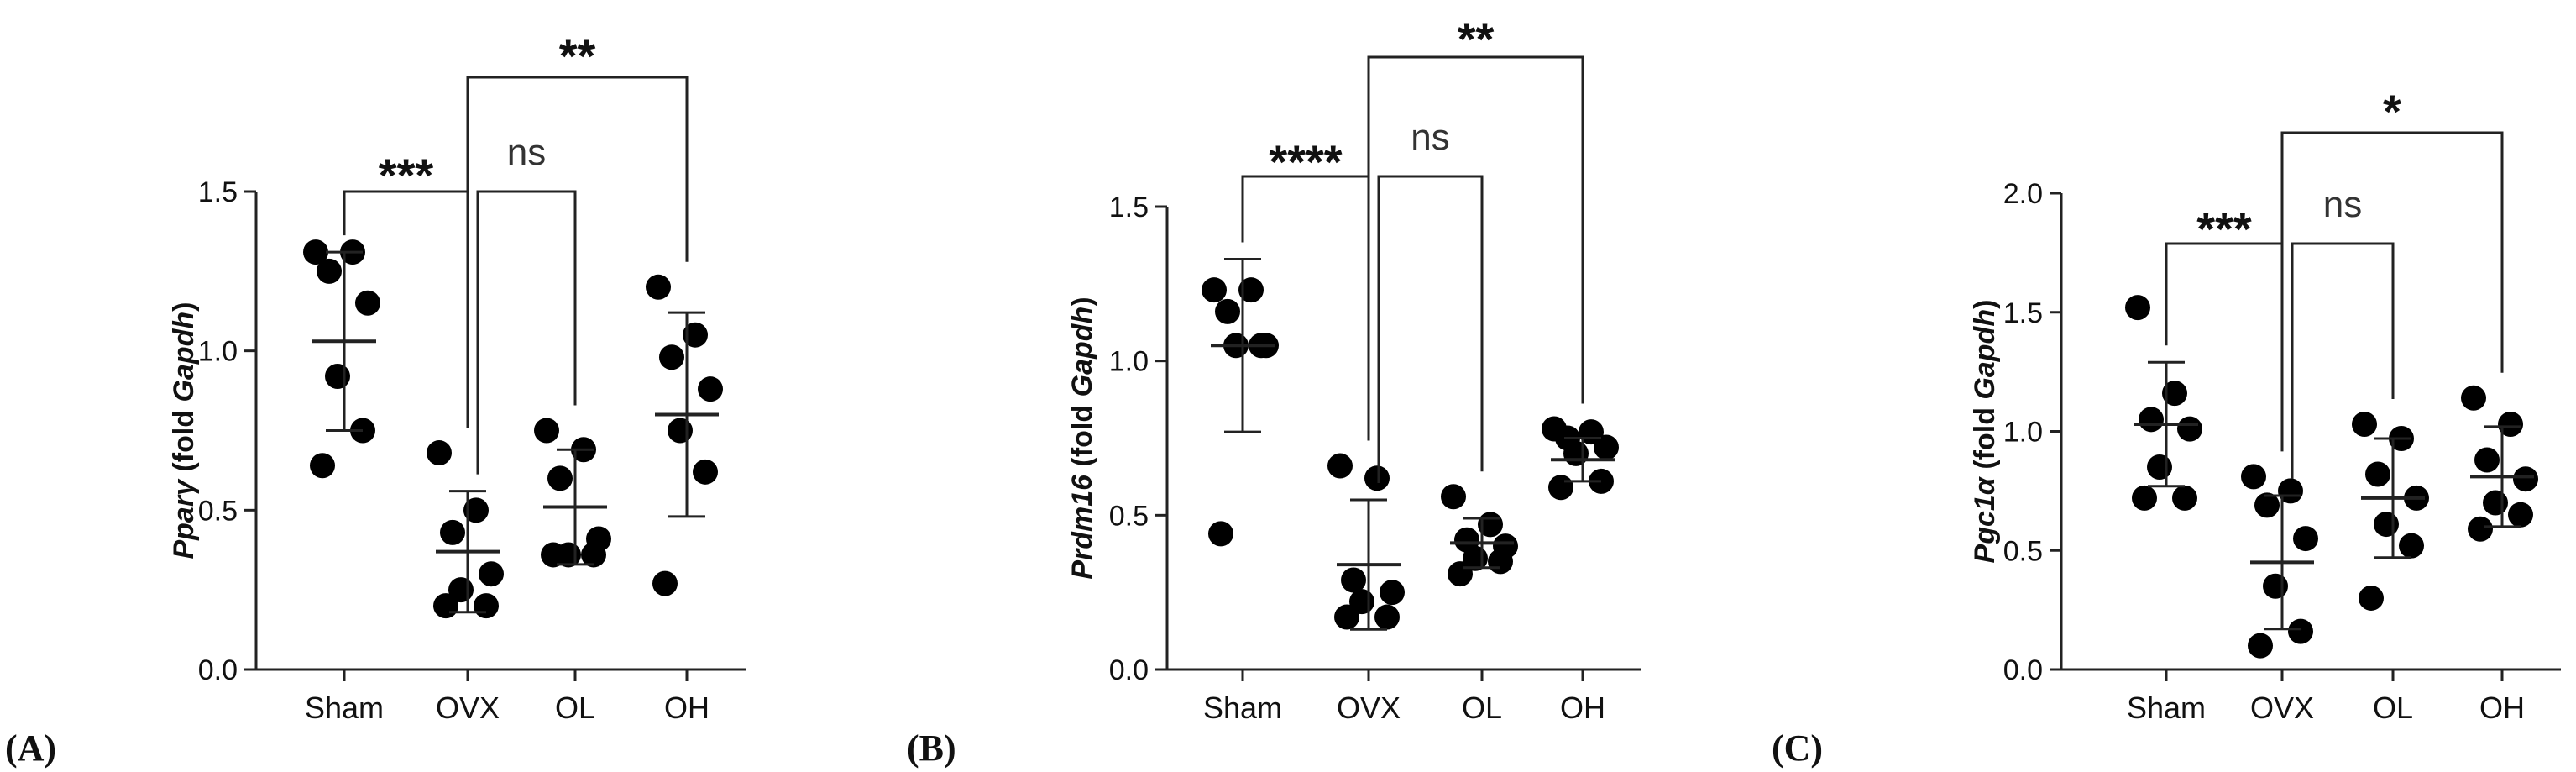  Describe the element at coordinates (1306, 161) in the screenshot. I see `significance-label: ****` at that location.